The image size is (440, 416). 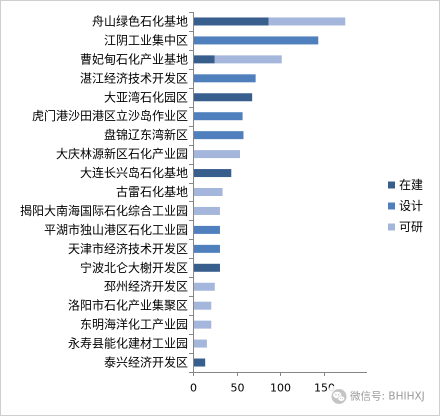 What do you see at coordinates (280, 388) in the screenshot?
I see `x-tick-label: 100` at bounding box center [280, 388].